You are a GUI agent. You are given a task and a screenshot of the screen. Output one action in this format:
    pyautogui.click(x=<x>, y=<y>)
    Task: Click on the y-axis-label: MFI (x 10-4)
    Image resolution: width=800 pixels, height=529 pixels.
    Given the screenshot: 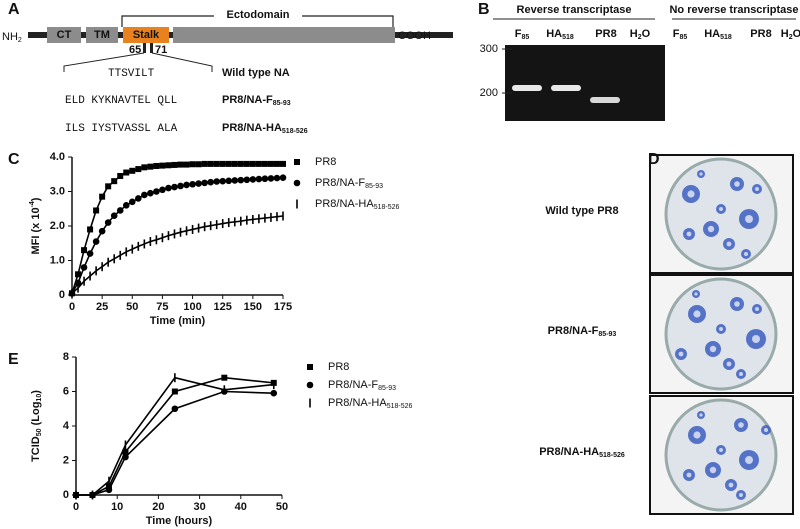 What is the action you would take?
    pyautogui.click(x=35, y=225)
    